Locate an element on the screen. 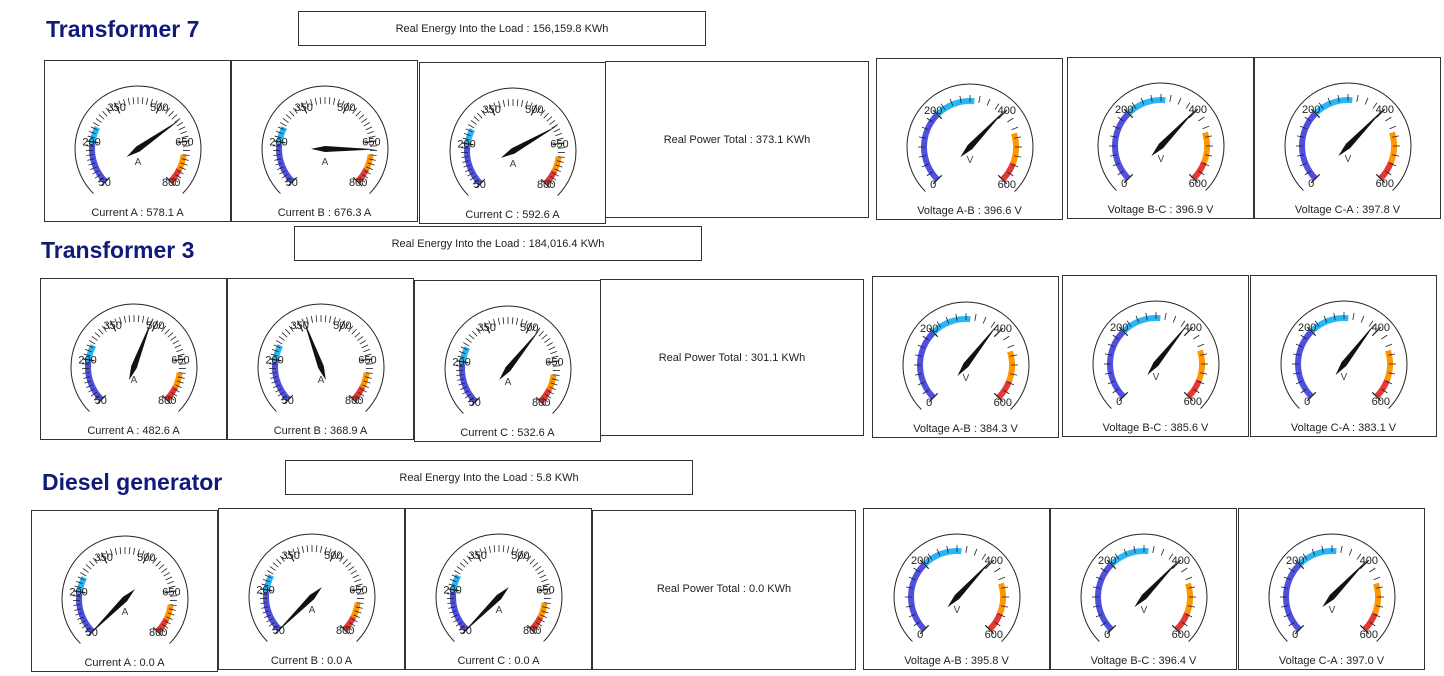  tick-label: 500 is located at coordinates (529, 328).